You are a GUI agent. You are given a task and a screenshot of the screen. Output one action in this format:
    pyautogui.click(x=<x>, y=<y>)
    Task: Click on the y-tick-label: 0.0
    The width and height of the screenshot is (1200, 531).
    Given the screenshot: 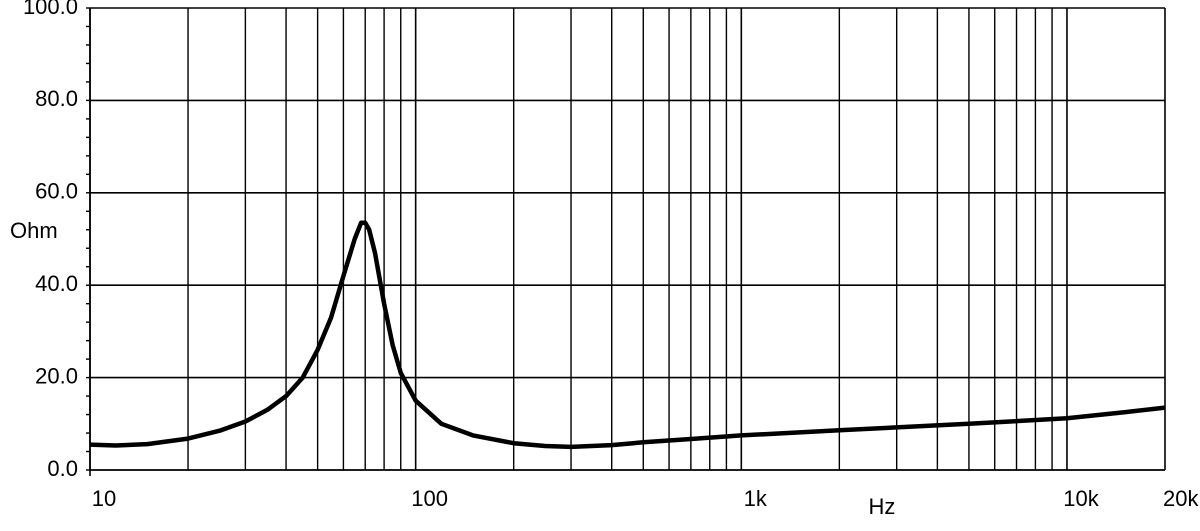 What is the action you would take?
    pyautogui.click(x=62, y=468)
    